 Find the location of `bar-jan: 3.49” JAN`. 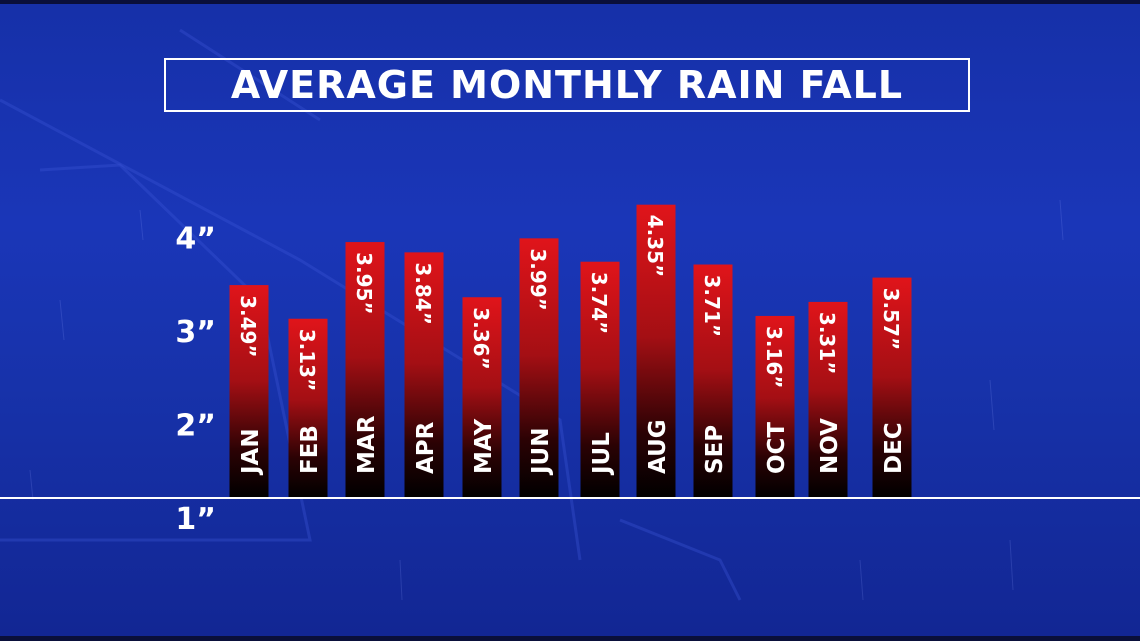

bar-jan: 3.49” JAN is located at coordinates (249, 391).